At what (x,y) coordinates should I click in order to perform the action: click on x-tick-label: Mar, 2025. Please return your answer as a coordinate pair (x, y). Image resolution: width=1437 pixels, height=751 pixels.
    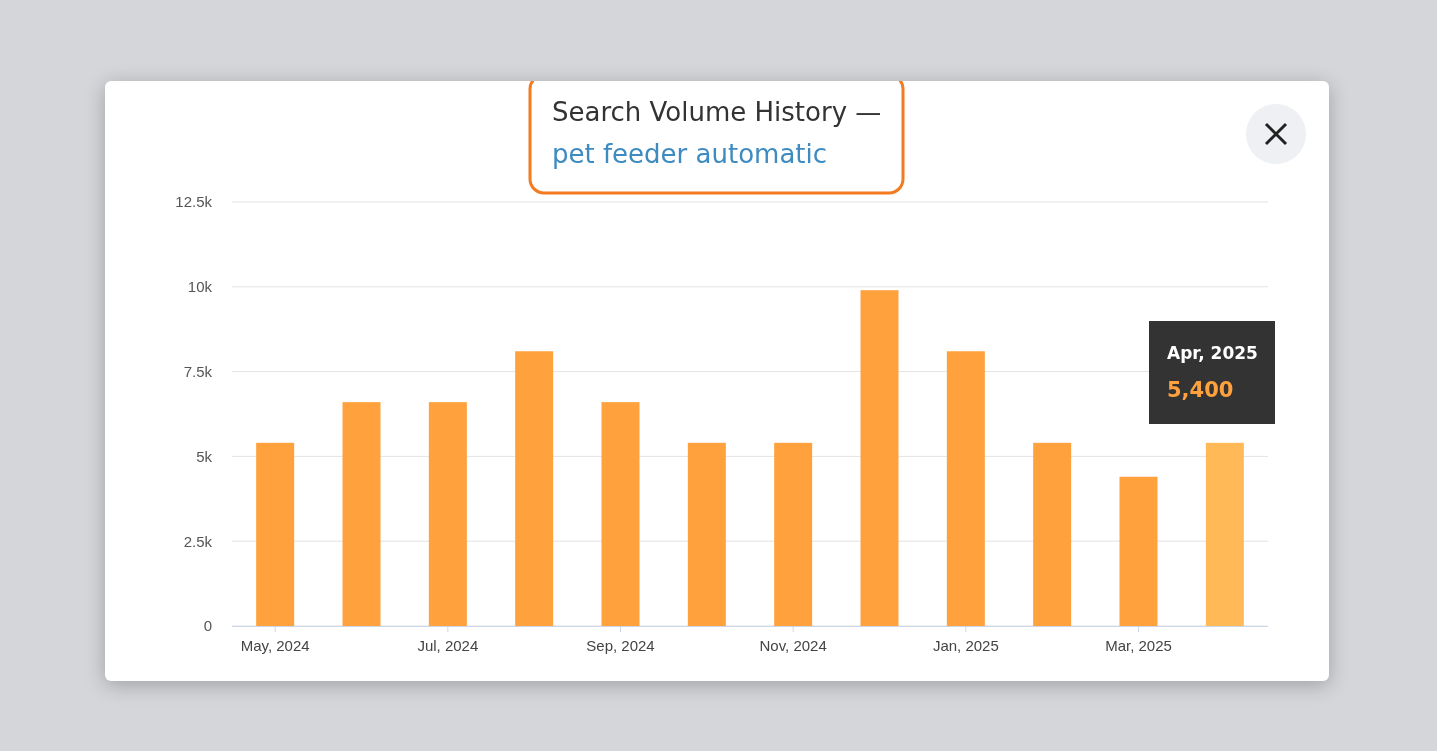
    Looking at the image, I should click on (1138, 645).